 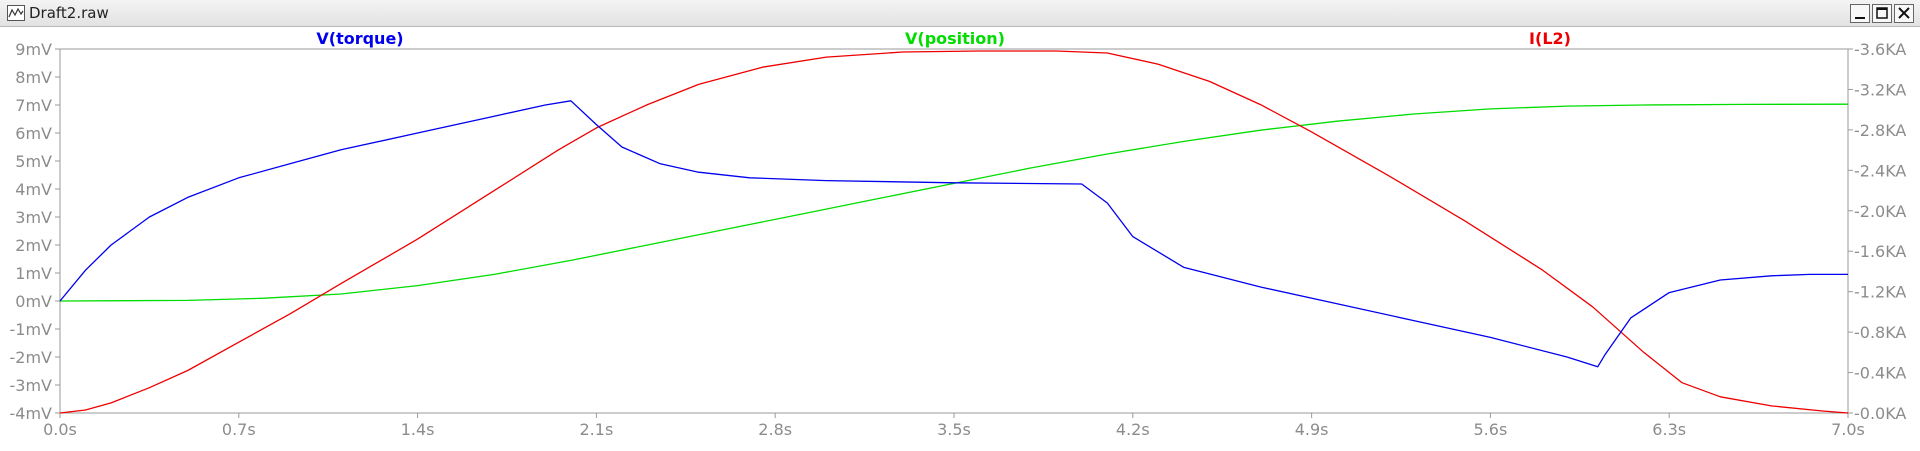 What do you see at coordinates (1880, 332) in the screenshot?
I see `right-tick-label: -0.8KA` at bounding box center [1880, 332].